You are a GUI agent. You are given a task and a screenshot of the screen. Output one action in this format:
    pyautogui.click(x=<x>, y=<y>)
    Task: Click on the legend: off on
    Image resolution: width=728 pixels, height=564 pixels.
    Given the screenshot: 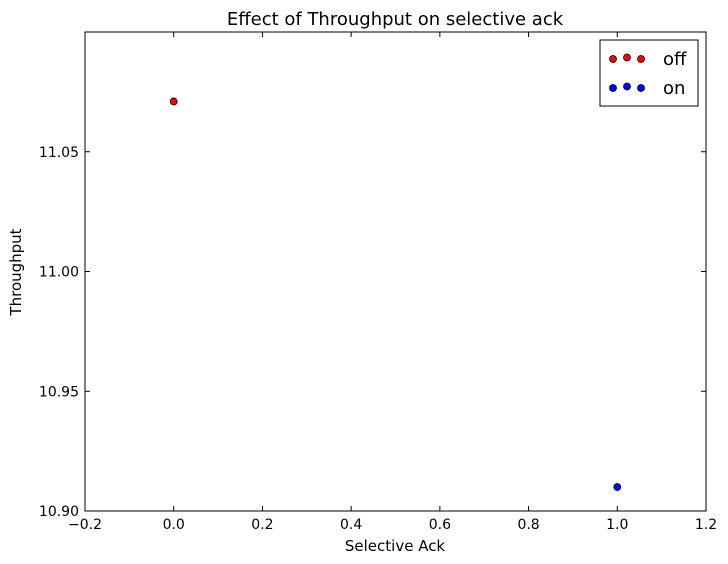 What is the action you would take?
    pyautogui.click(x=649, y=73)
    